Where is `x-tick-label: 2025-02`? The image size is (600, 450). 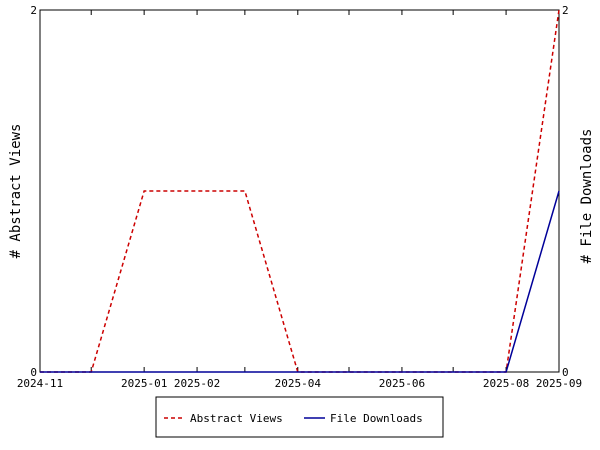 x-tick-label: 2025-02 is located at coordinates (197, 383).